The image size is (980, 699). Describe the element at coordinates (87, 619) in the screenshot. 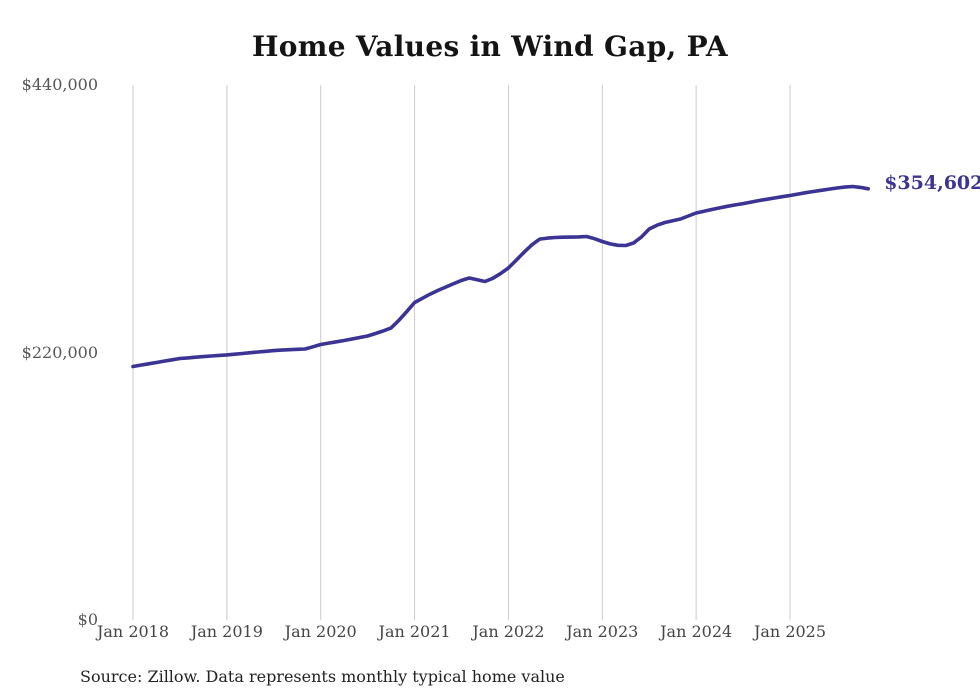

I see `y-axis-tick-label: $0` at that location.